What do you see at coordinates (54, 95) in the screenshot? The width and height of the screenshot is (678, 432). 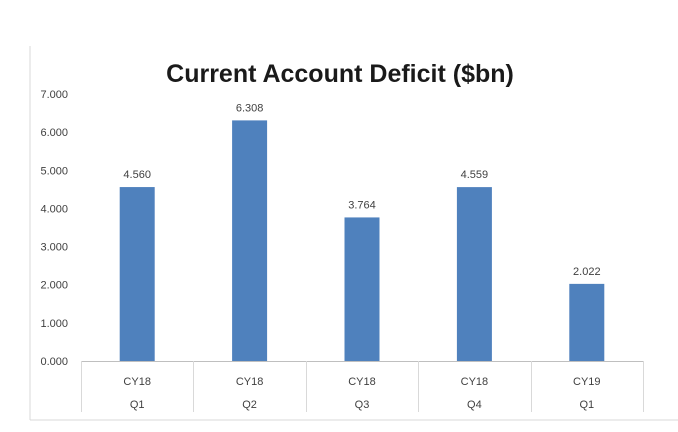 I see `y-tick-label: 7.000` at bounding box center [54, 95].